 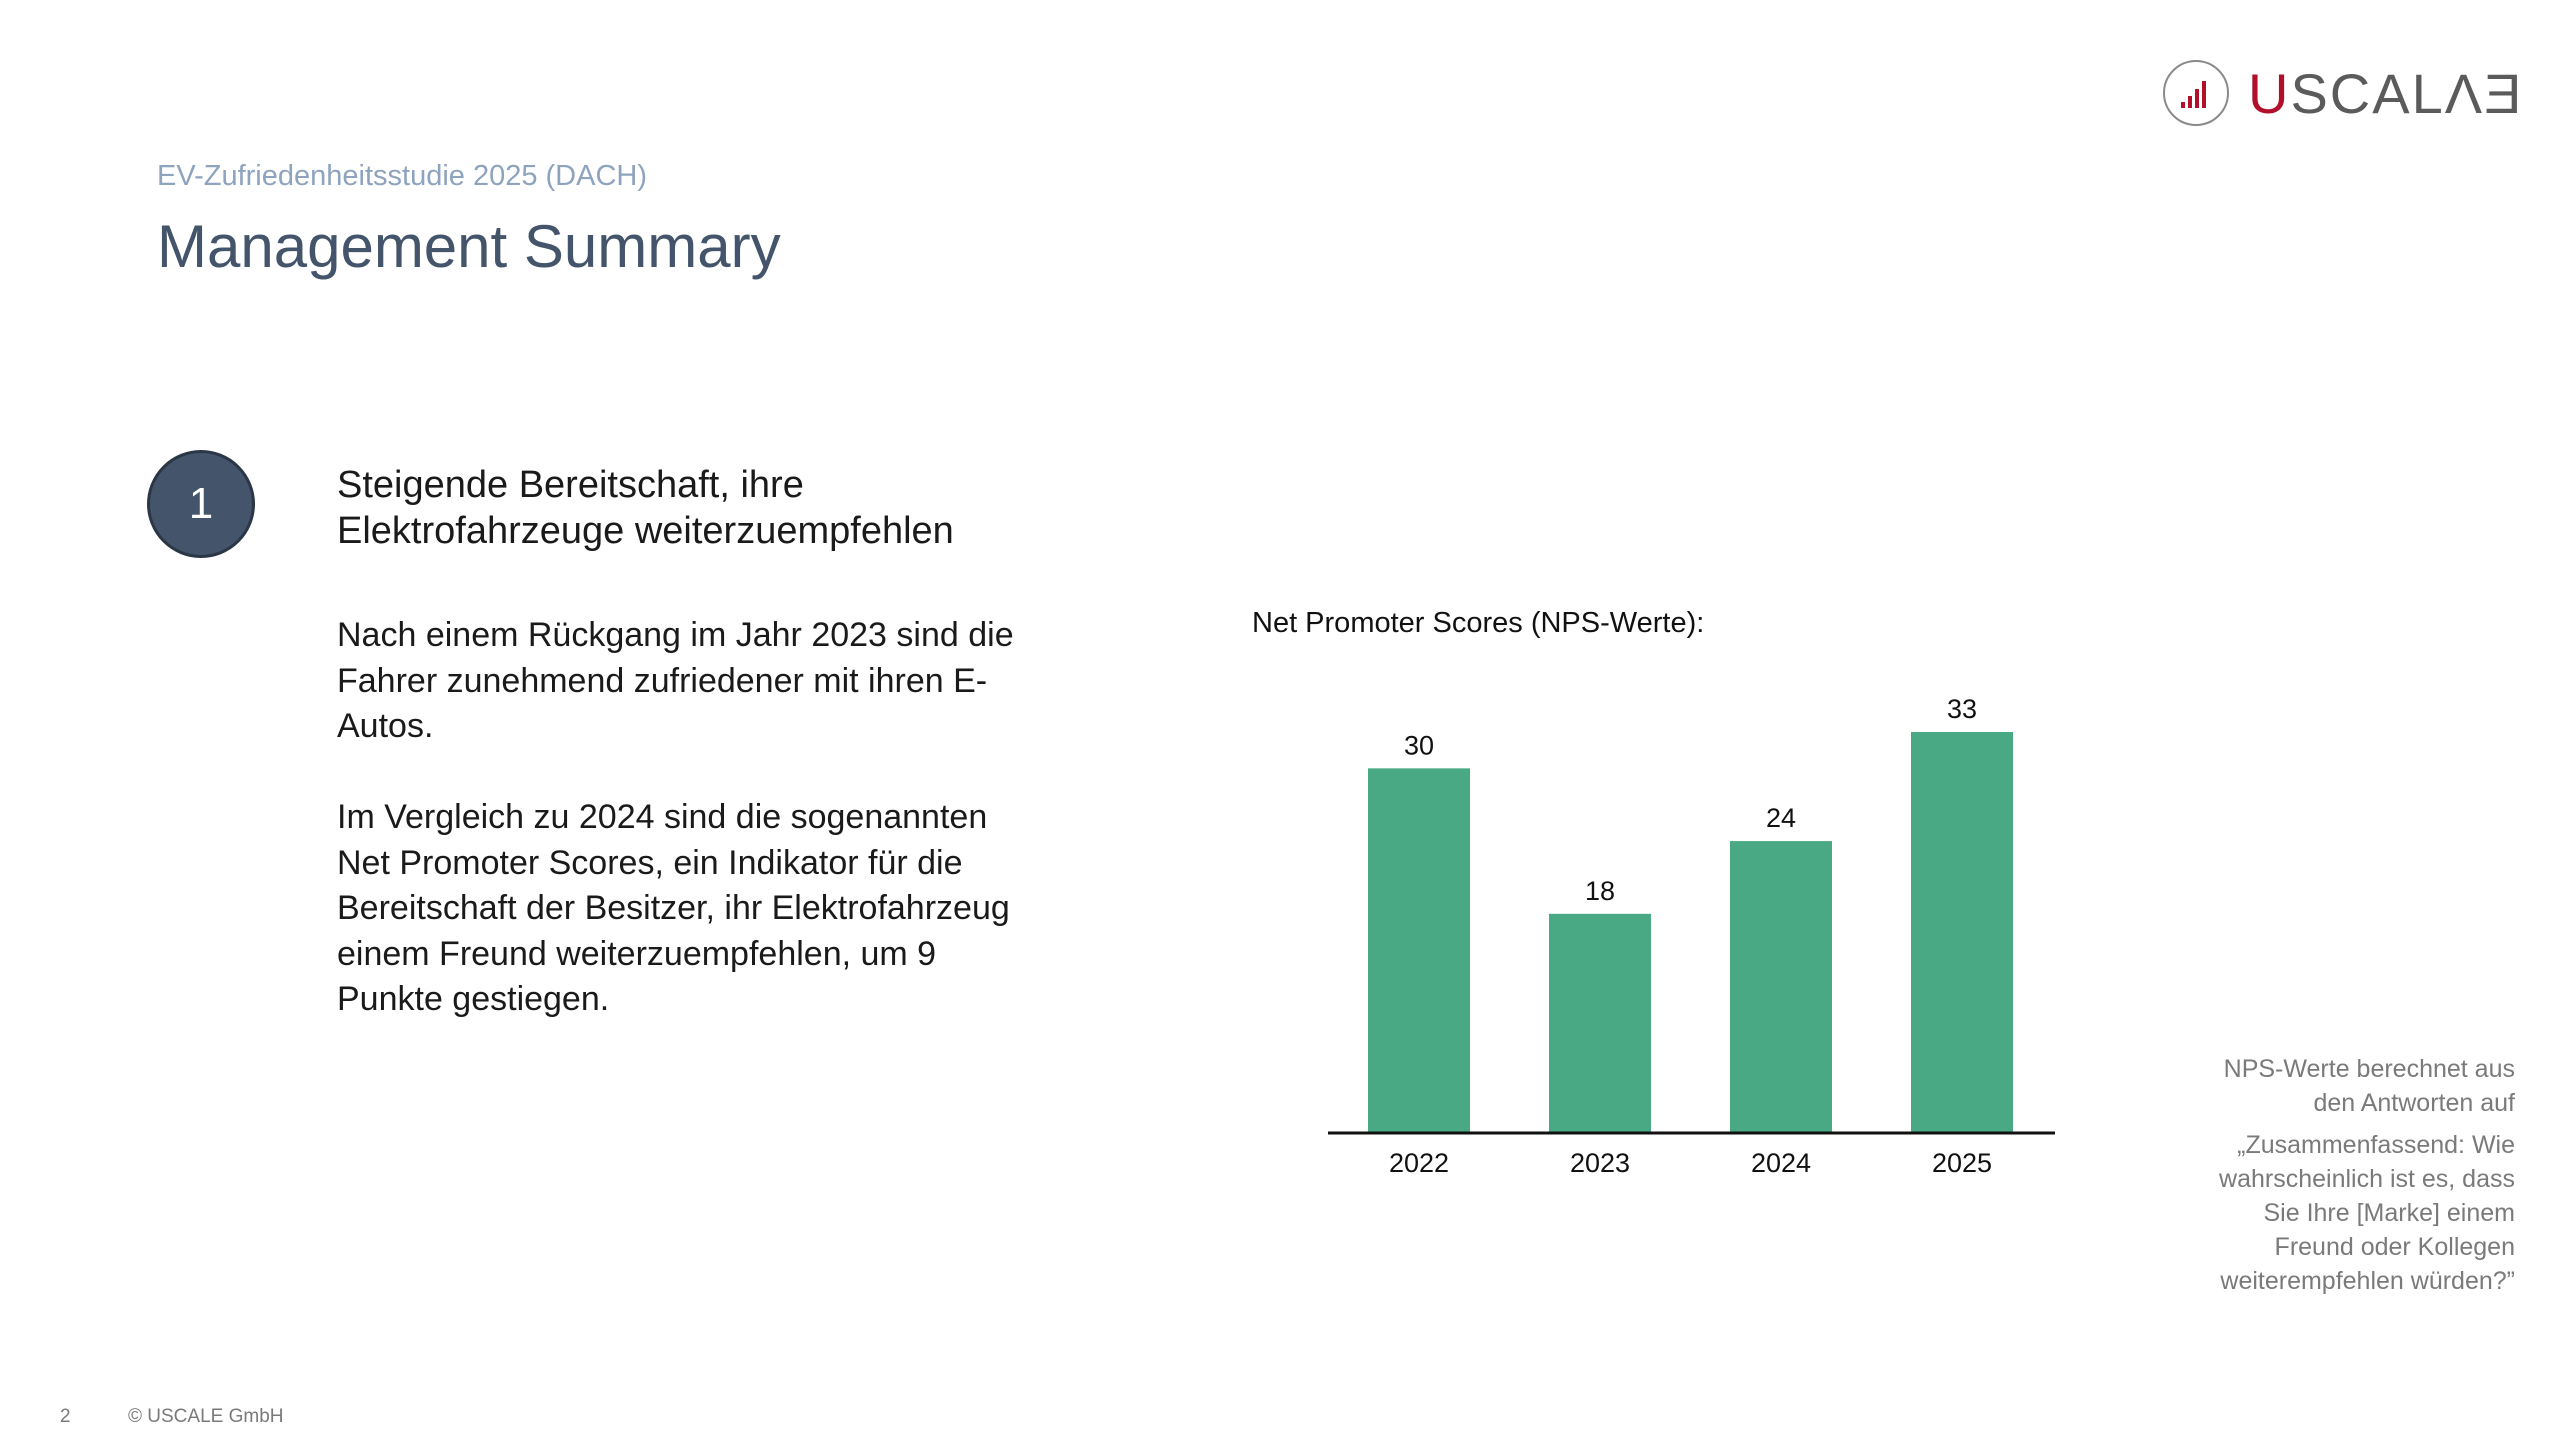 What do you see at coordinates (402, 176) in the screenshot?
I see `study-subtitle: EV-Zufriedenheitsstudie 2025 (DACH)` at bounding box center [402, 176].